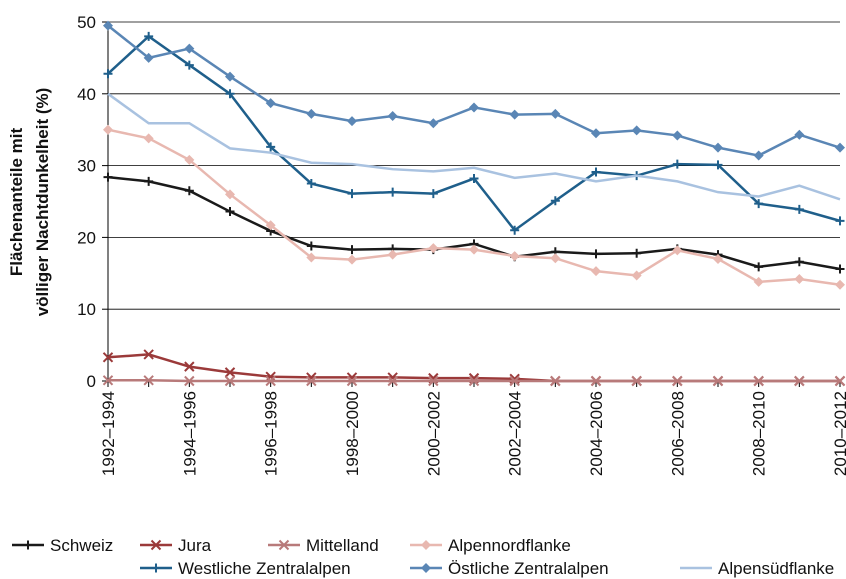  Describe the element at coordinates (189, 433) in the screenshot. I see `x-tick-label: 1994–1996` at that location.